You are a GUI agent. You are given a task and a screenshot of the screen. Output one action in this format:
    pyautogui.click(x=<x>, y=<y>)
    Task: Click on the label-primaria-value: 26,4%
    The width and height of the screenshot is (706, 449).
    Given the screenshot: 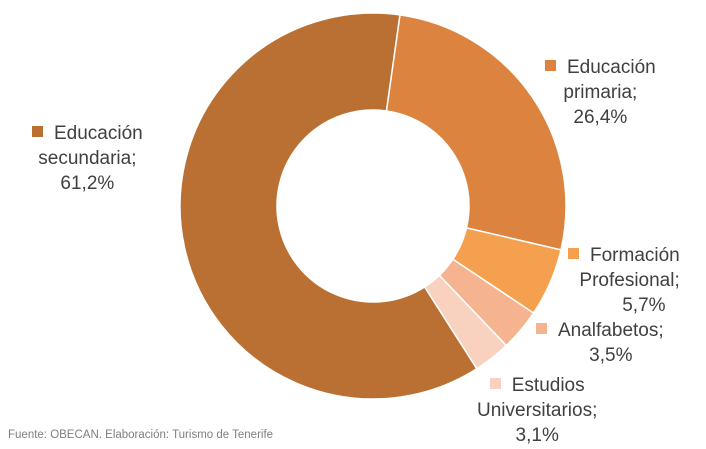 What is the action you would take?
    pyautogui.click(x=600, y=117)
    